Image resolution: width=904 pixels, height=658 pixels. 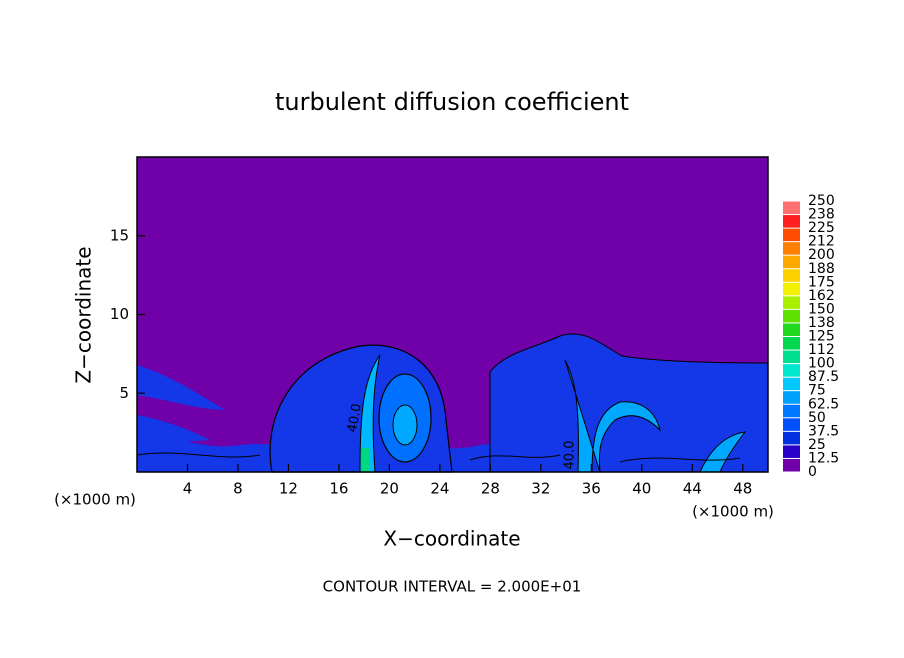 I want to click on contour-line, so click(x=438, y=457).